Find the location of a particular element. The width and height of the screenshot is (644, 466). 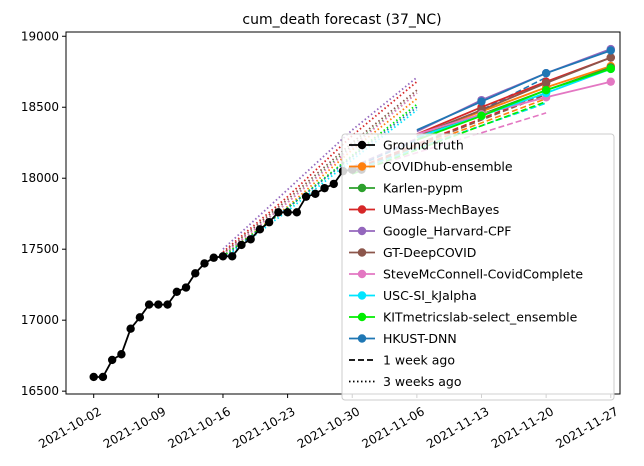

legend-entry-ground-truth: Ground truth is located at coordinates (406, 145).